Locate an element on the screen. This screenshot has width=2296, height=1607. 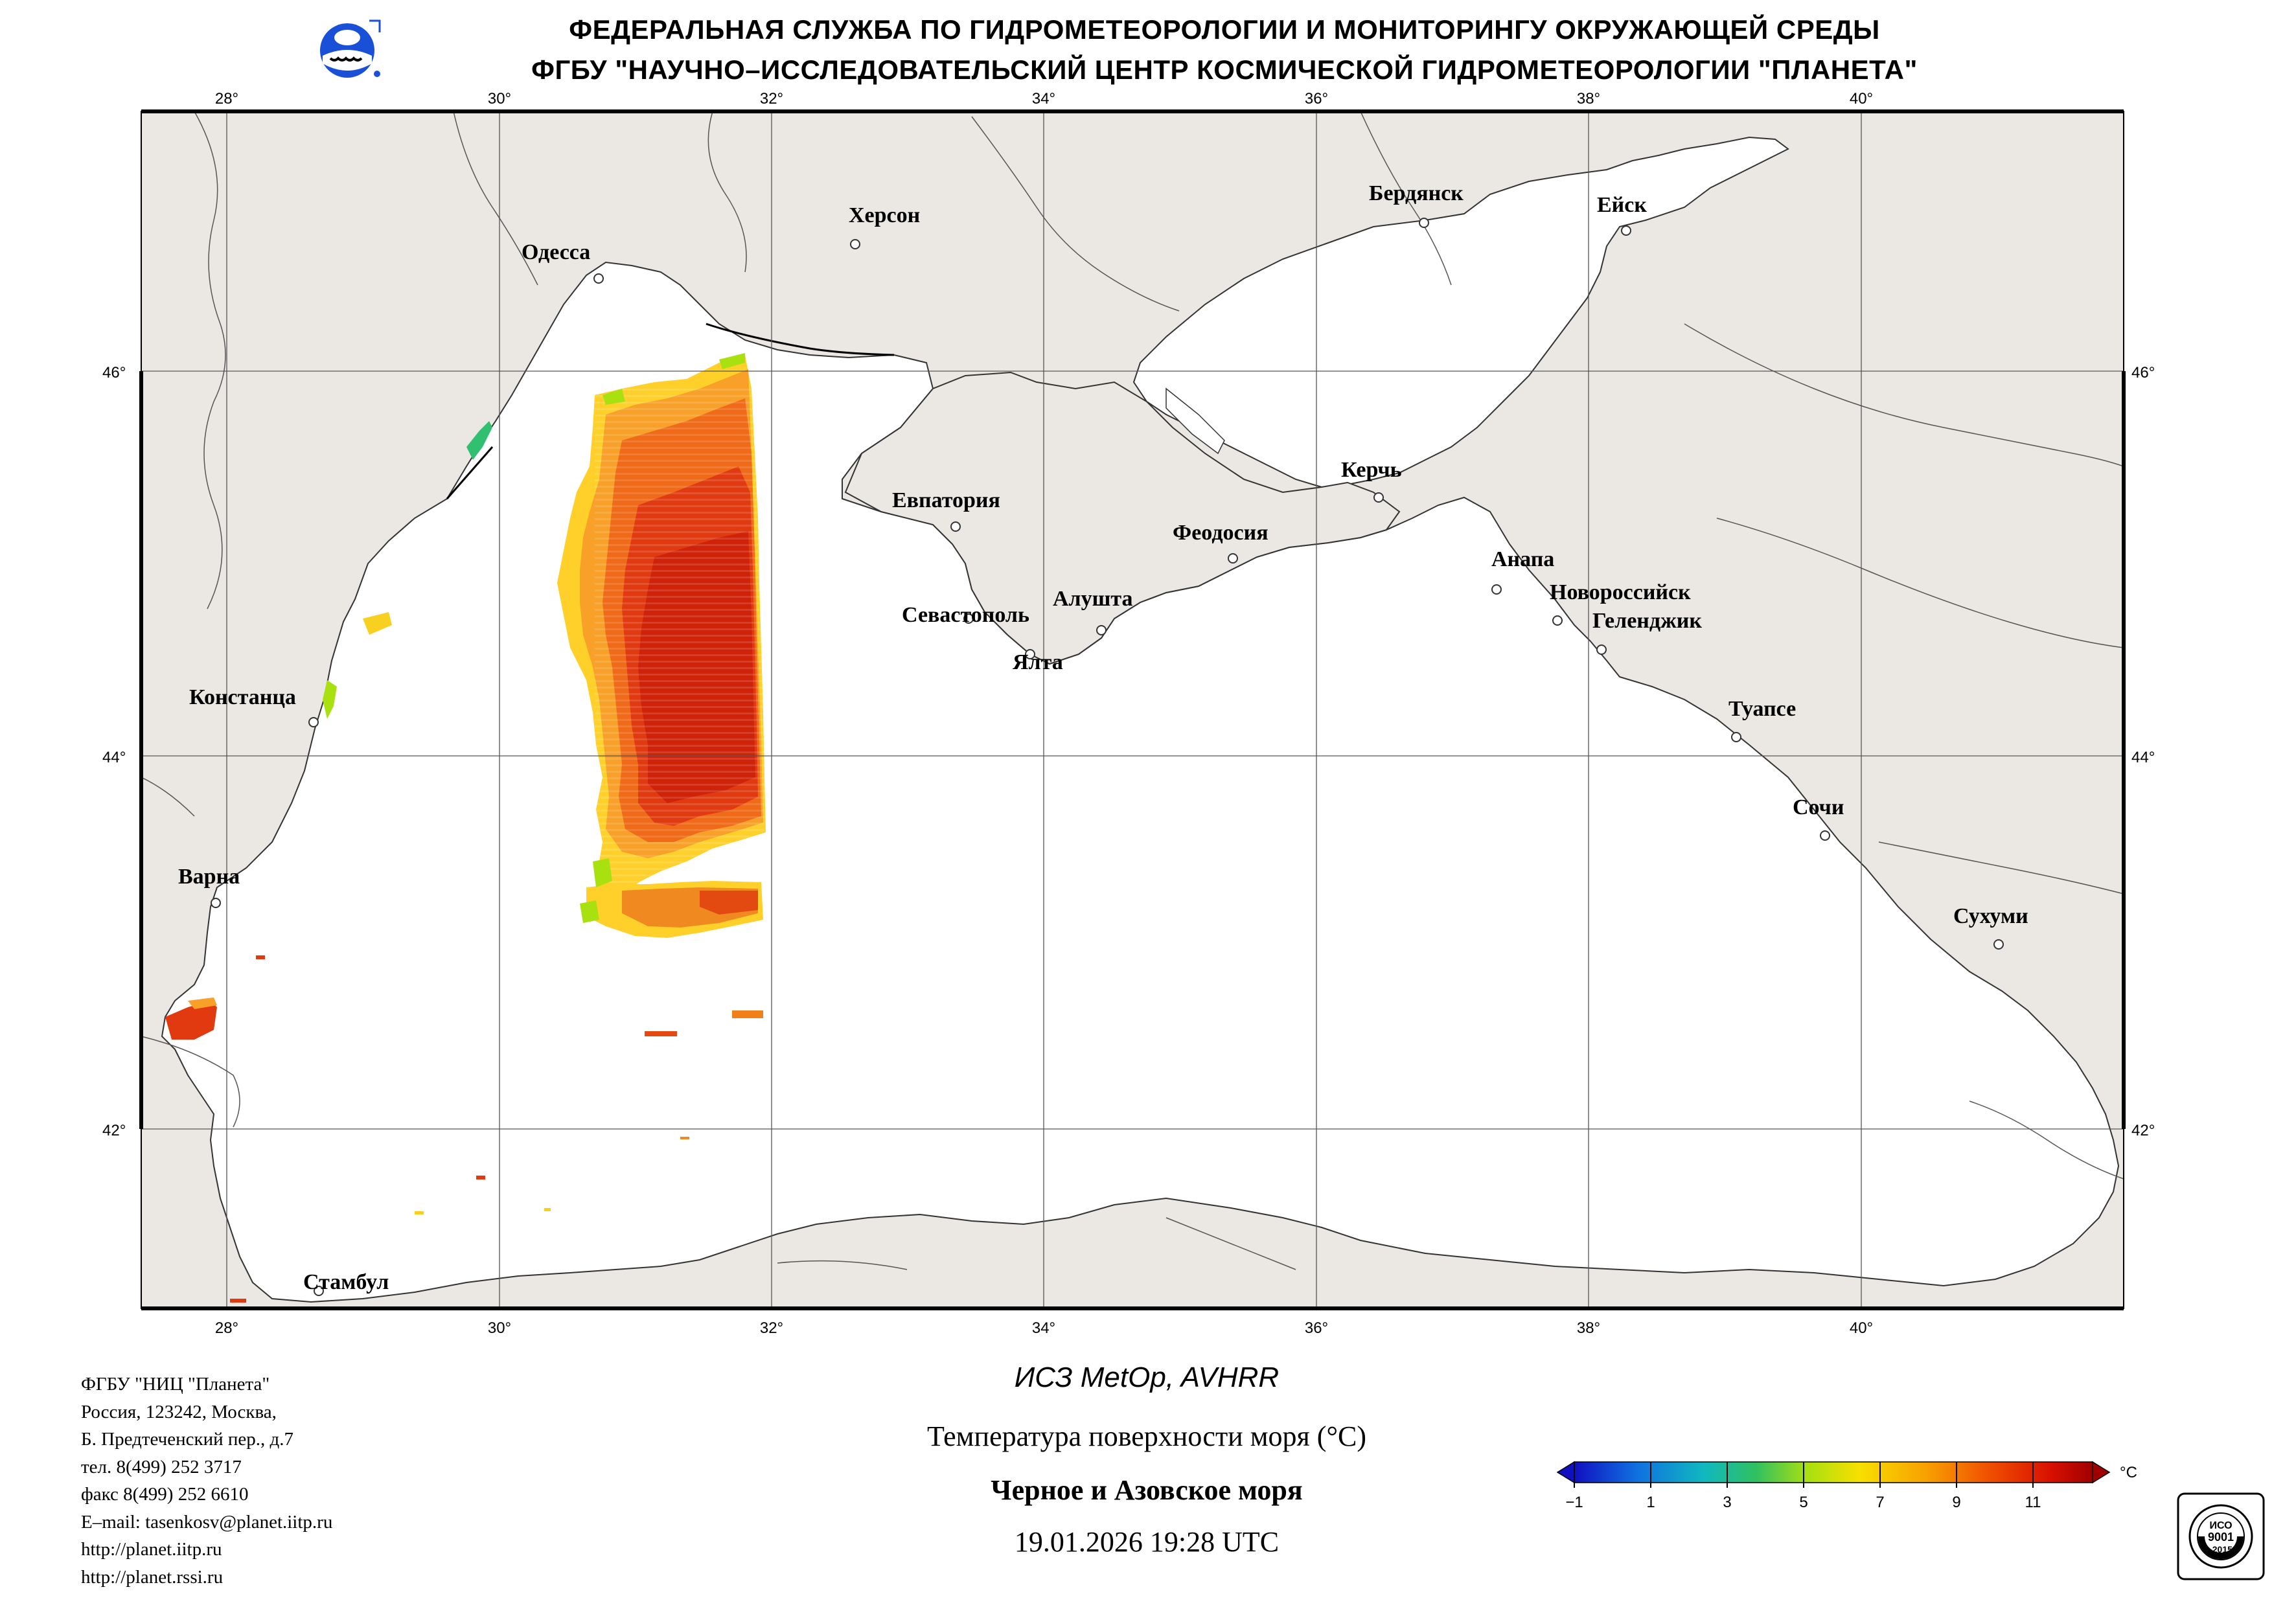
lon-label-top-36: 36° is located at coordinates (1316, 99).